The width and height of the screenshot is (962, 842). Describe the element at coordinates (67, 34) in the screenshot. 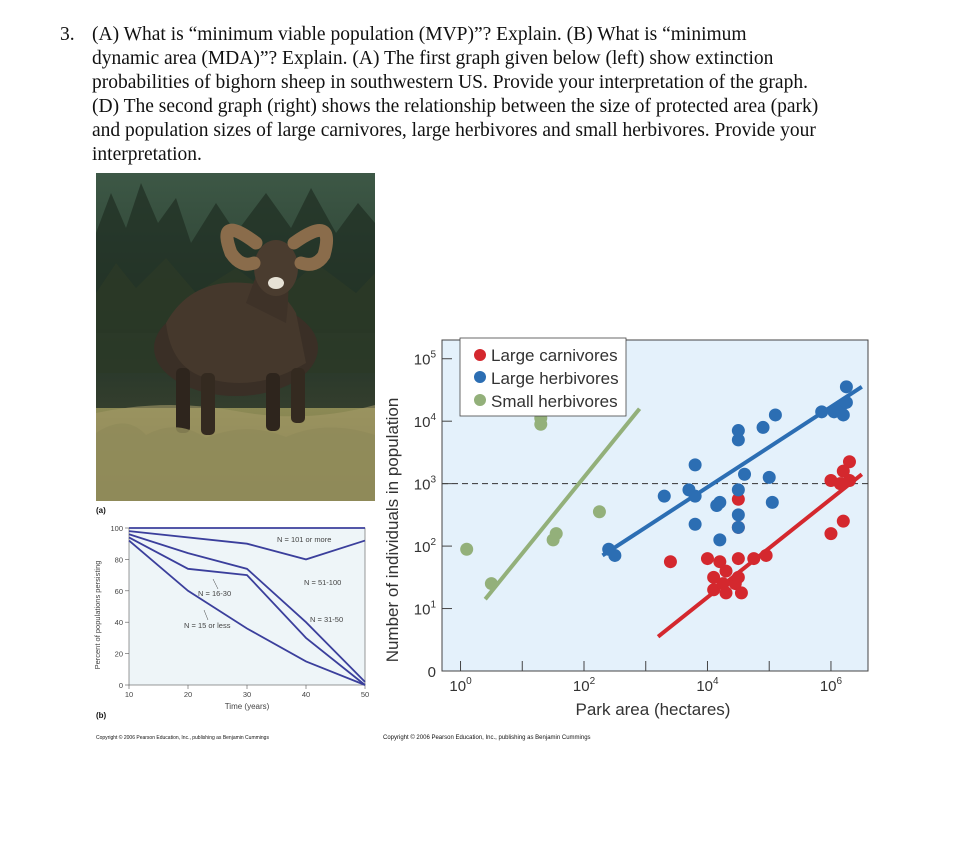

I see `question-number: 3.` at that location.